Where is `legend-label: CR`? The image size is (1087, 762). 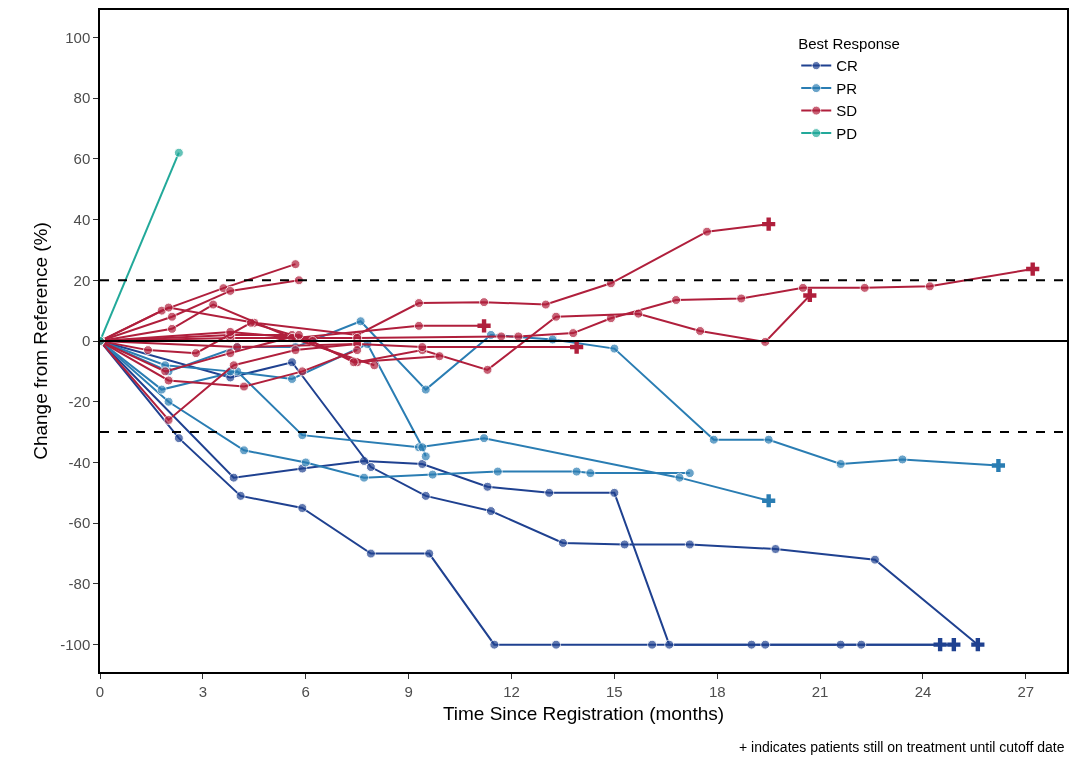 legend-label: CR is located at coordinates (847, 66).